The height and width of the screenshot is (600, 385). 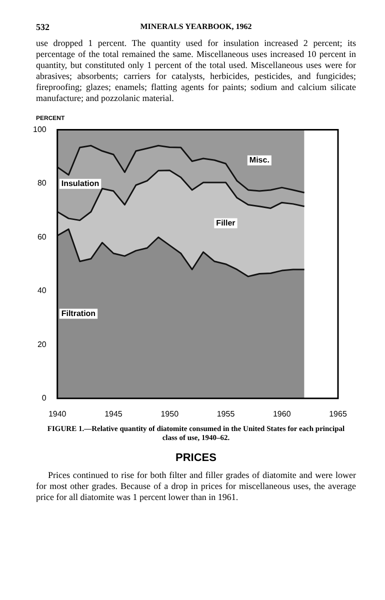 I want to click on x-tick-label: 1940, so click(x=57, y=413).